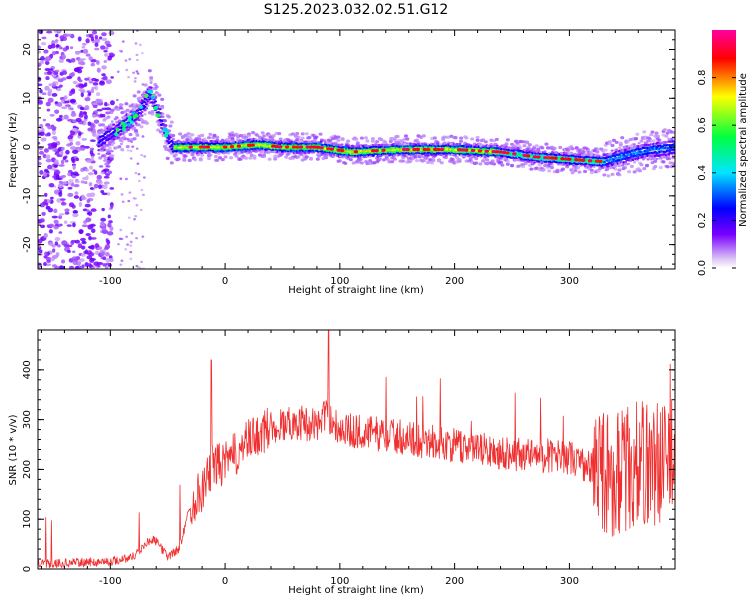 The width and height of the screenshot is (750, 600). What do you see at coordinates (702, 220) in the screenshot?
I see `colorbar-tick-label: 0.2` at bounding box center [702, 220].